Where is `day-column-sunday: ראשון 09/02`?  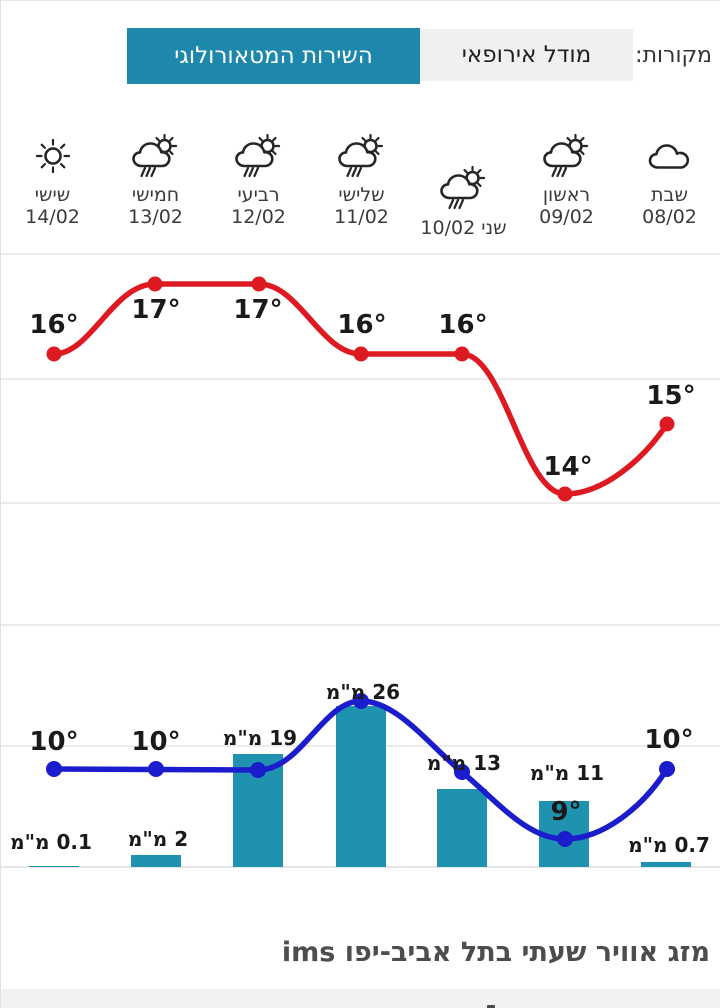 day-column-sunday: ראשון 09/02 is located at coordinates (566, 179).